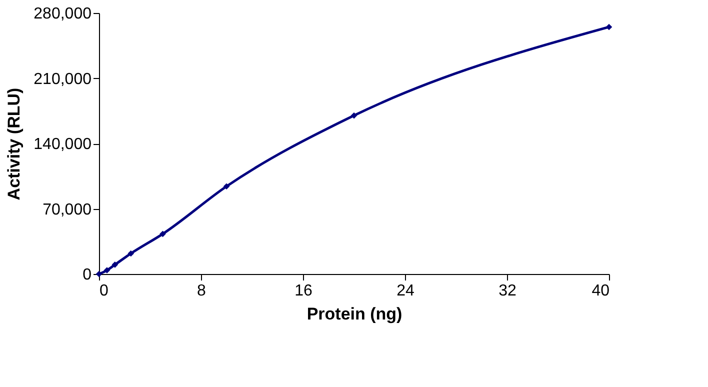 Image resolution: width=708 pixels, height=387 pixels. Describe the element at coordinates (601, 291) in the screenshot. I see `x-tick-label: 40` at that location.